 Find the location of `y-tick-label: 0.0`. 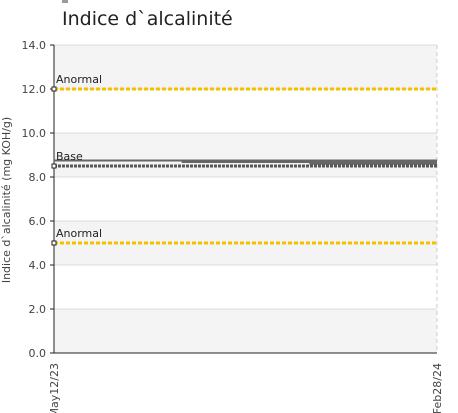

y-tick-label: 0.0 is located at coordinates (38, 353).